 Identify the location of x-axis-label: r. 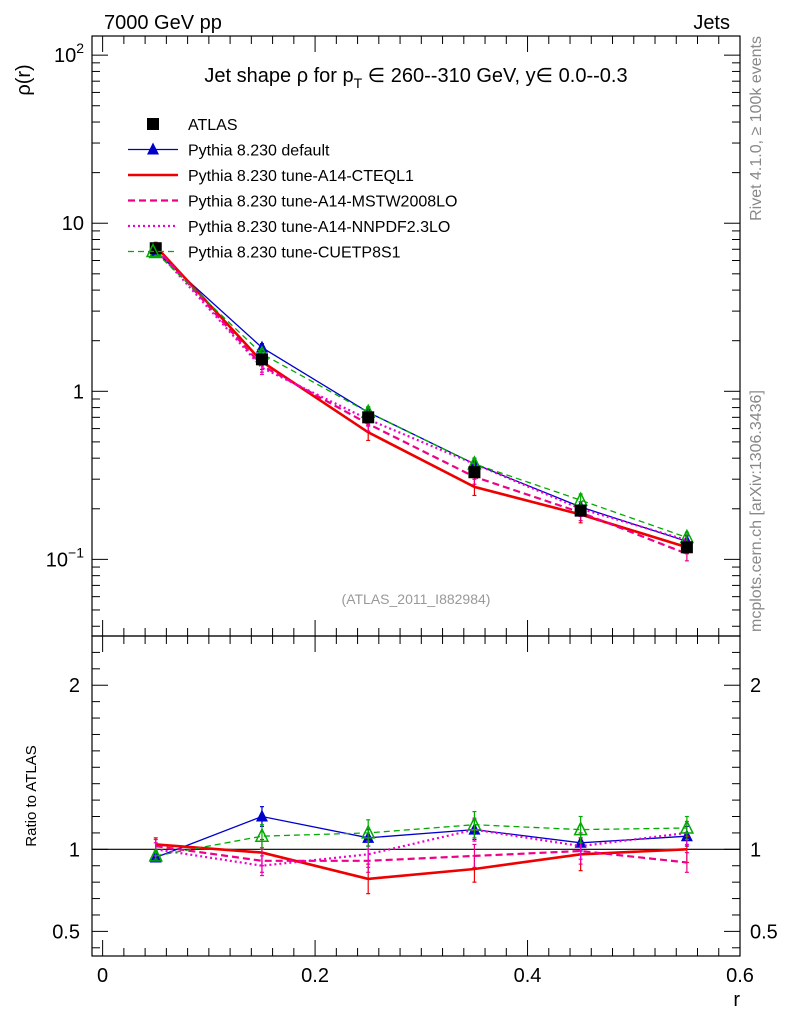
(736, 1000).